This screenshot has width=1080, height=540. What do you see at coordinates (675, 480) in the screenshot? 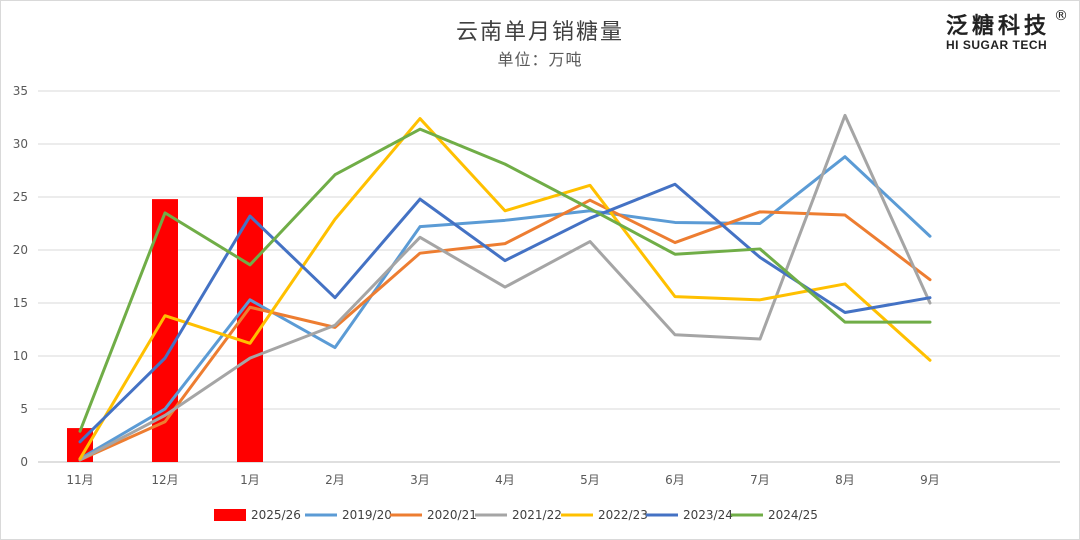
I see `x-tick-label: 6月` at bounding box center [675, 480].